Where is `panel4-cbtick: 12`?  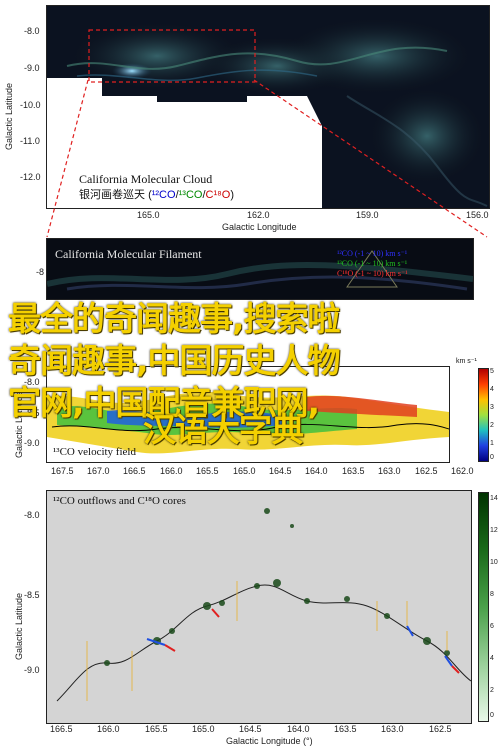 panel4-cbtick: 12 is located at coordinates (494, 530).